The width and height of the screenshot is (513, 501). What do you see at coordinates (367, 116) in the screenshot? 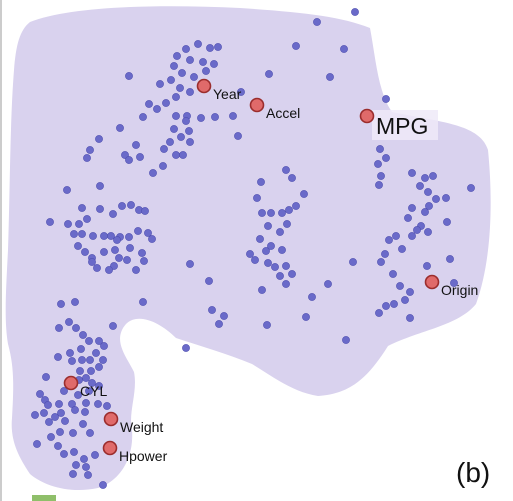
I see `anchor-marker-mpg` at bounding box center [367, 116].